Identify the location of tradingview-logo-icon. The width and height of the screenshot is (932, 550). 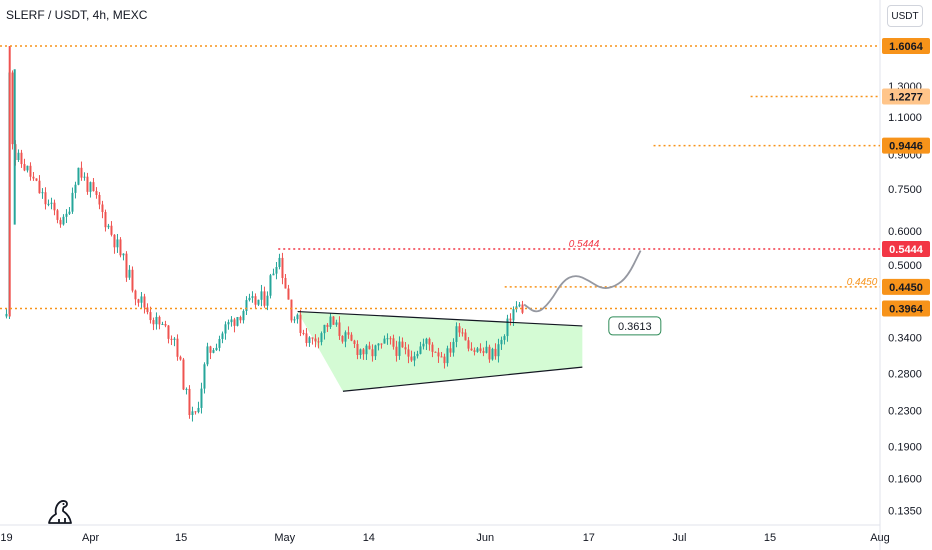
(60, 511).